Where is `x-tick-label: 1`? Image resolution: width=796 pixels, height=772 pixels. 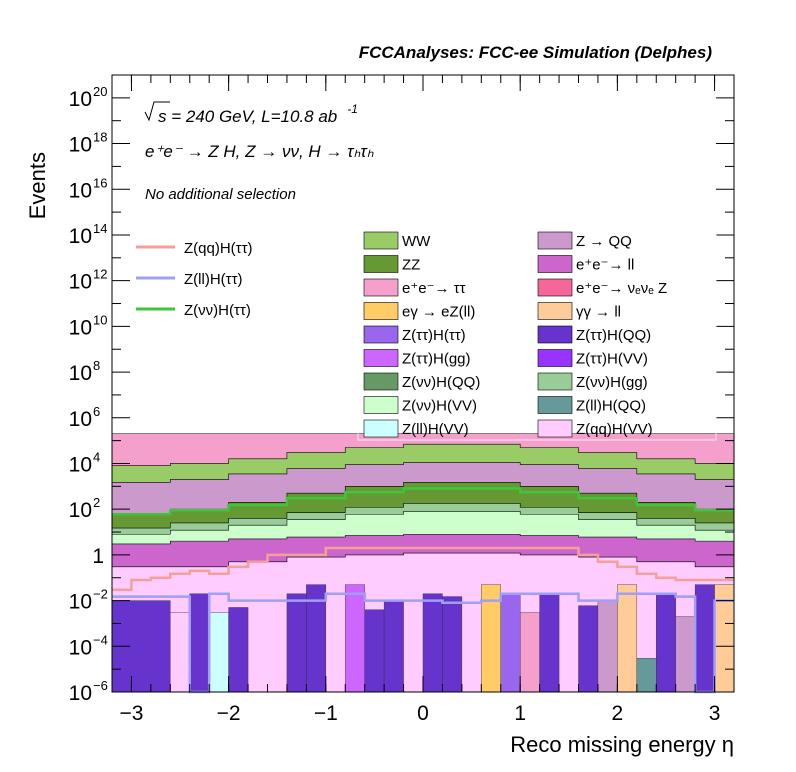
x-tick-label: 1 is located at coordinates (520, 713).